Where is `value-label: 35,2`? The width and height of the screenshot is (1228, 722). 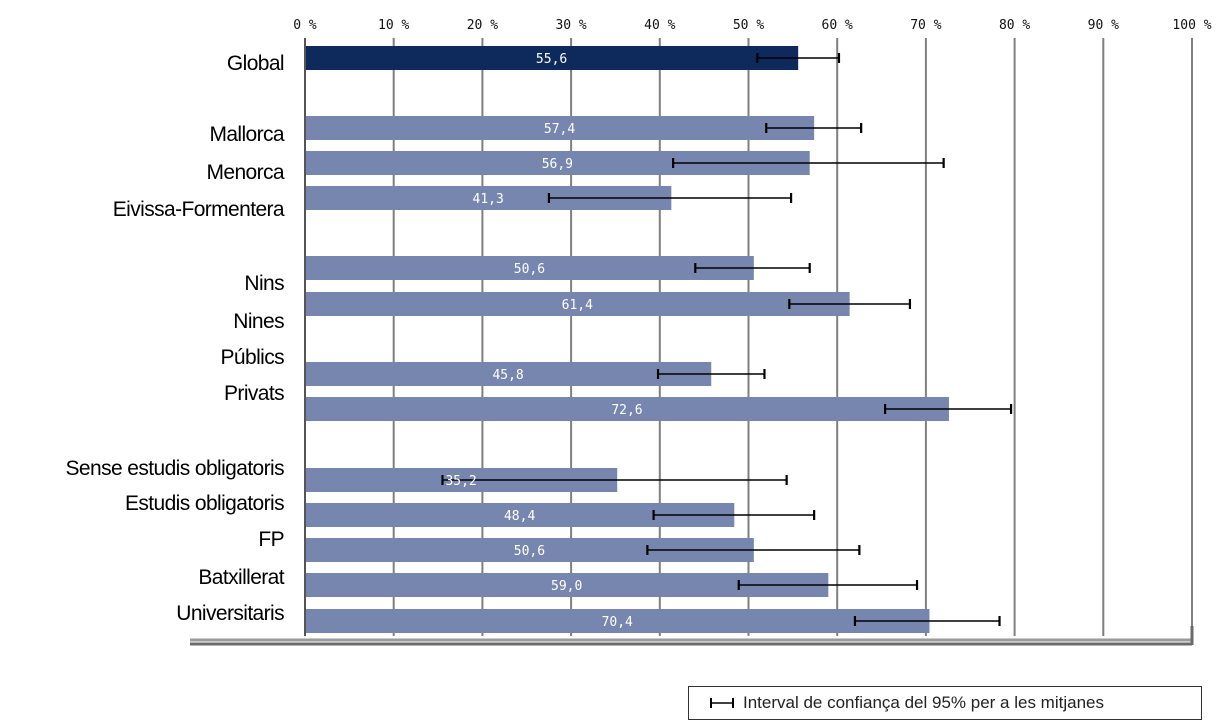
value-label: 35,2 is located at coordinates (460, 481).